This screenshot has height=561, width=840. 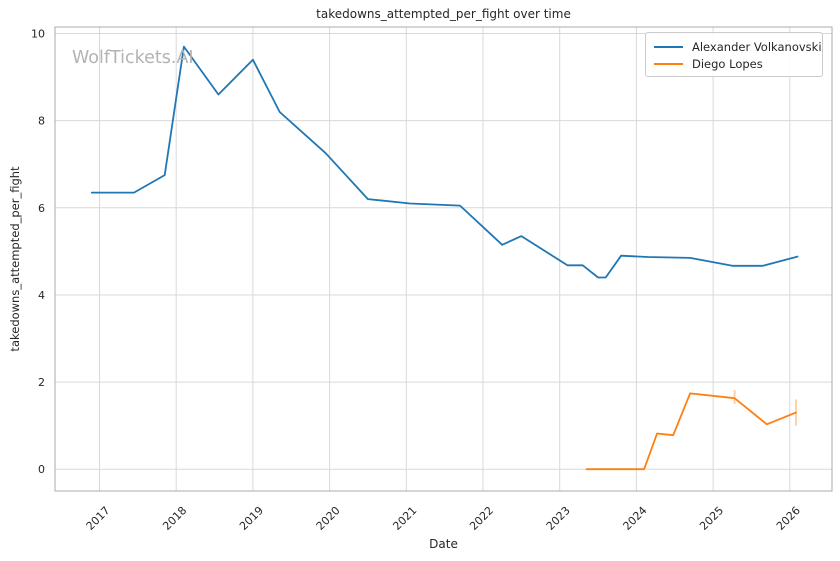 I want to click on x-axis-label: Date, so click(x=443, y=544).